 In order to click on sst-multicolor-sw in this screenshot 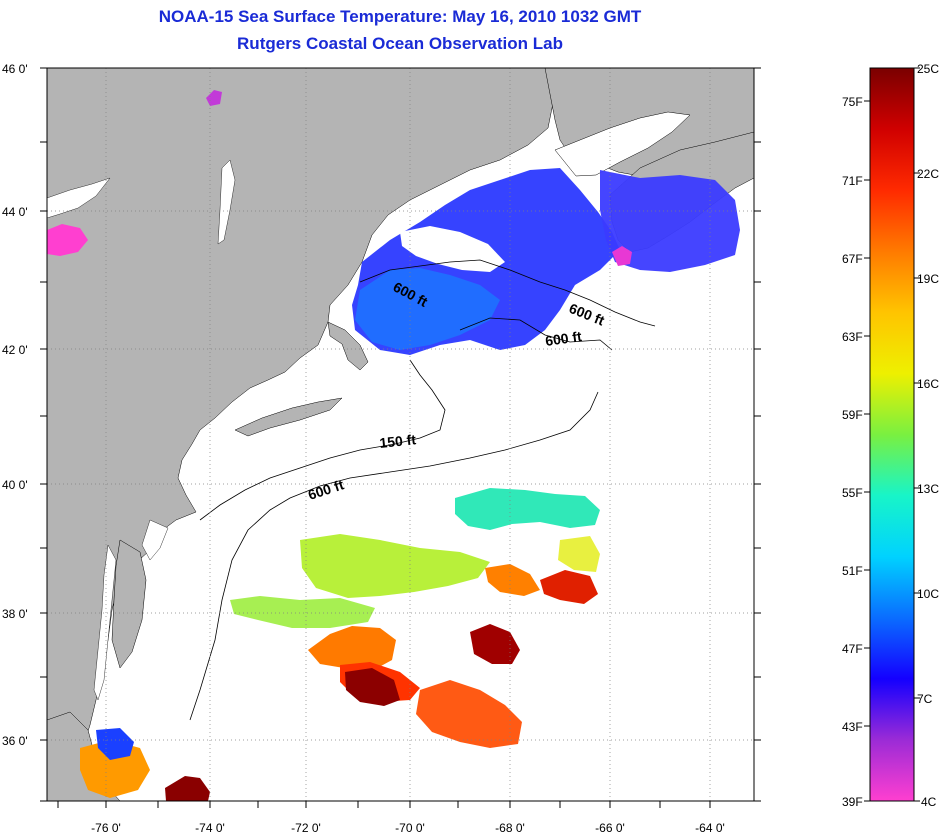, I will do `click(115, 769)`.